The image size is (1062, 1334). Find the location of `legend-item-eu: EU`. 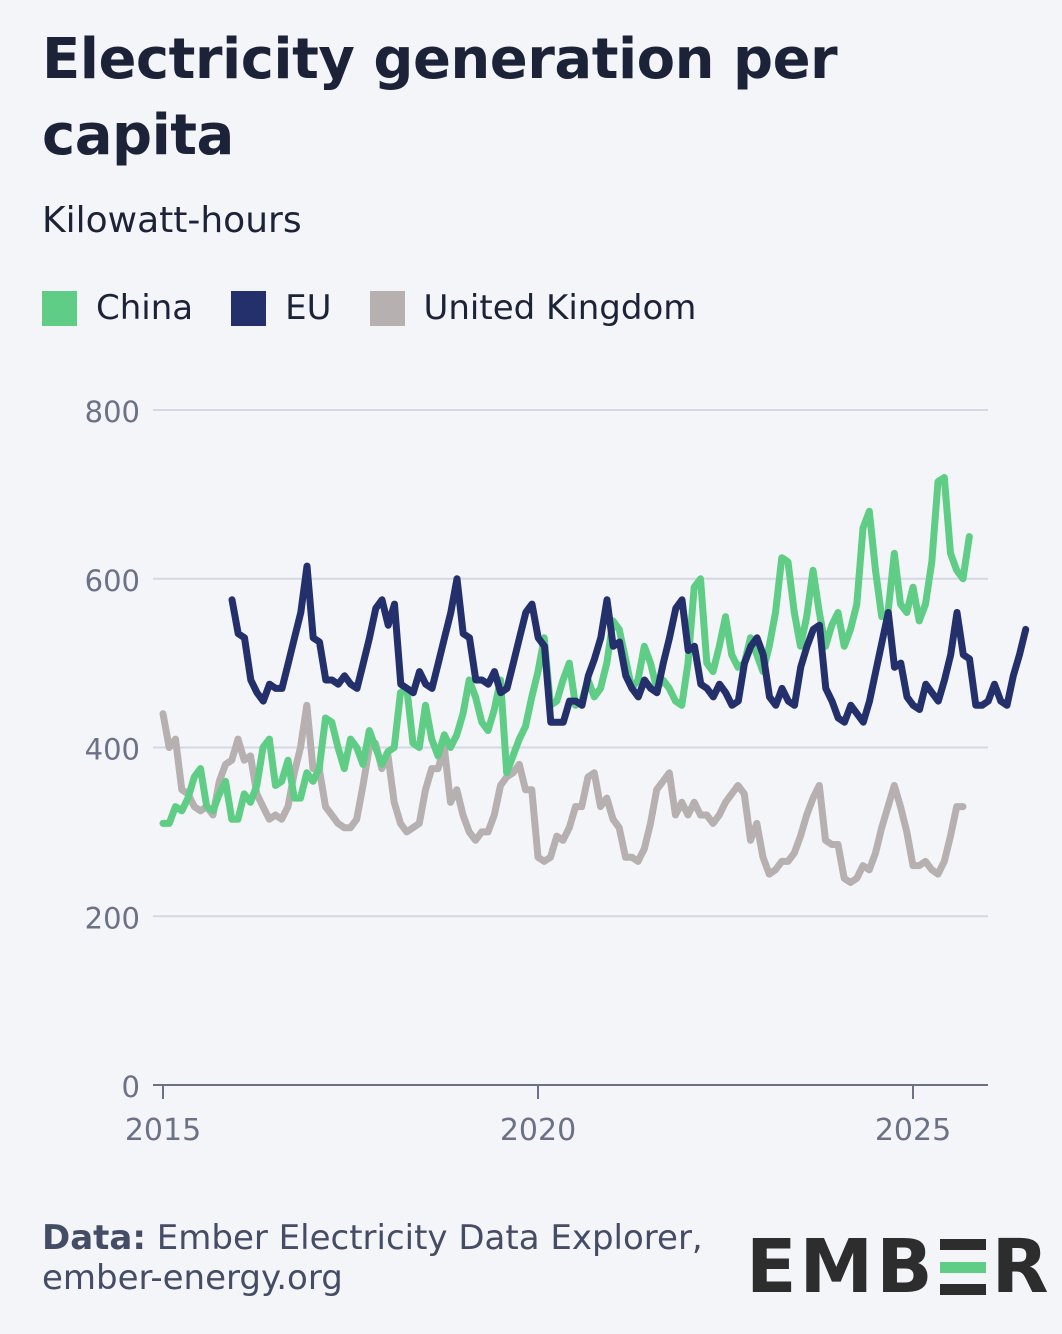

legend-item-eu: EU is located at coordinates (281, 308).